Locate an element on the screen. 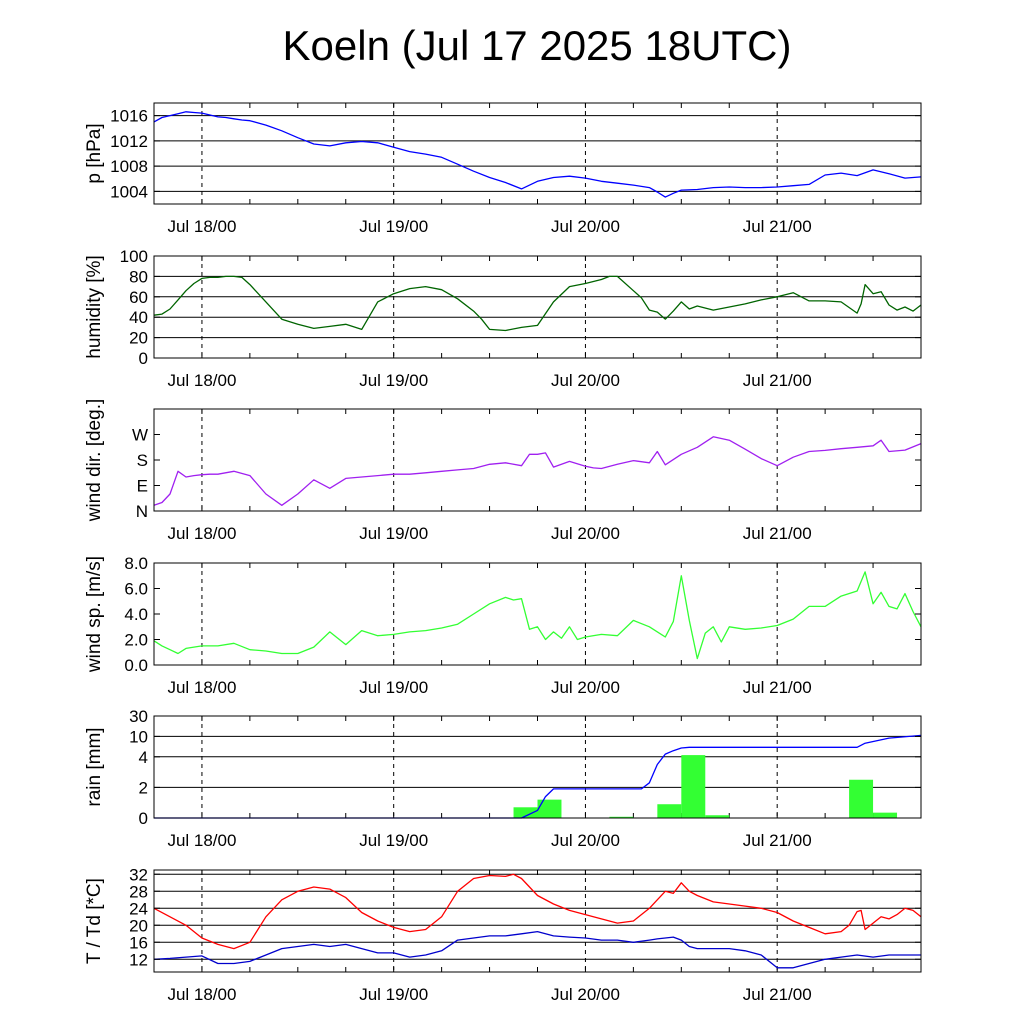 This screenshot has width=1024, height=1024. pressure-line is located at coordinates (537, 154).